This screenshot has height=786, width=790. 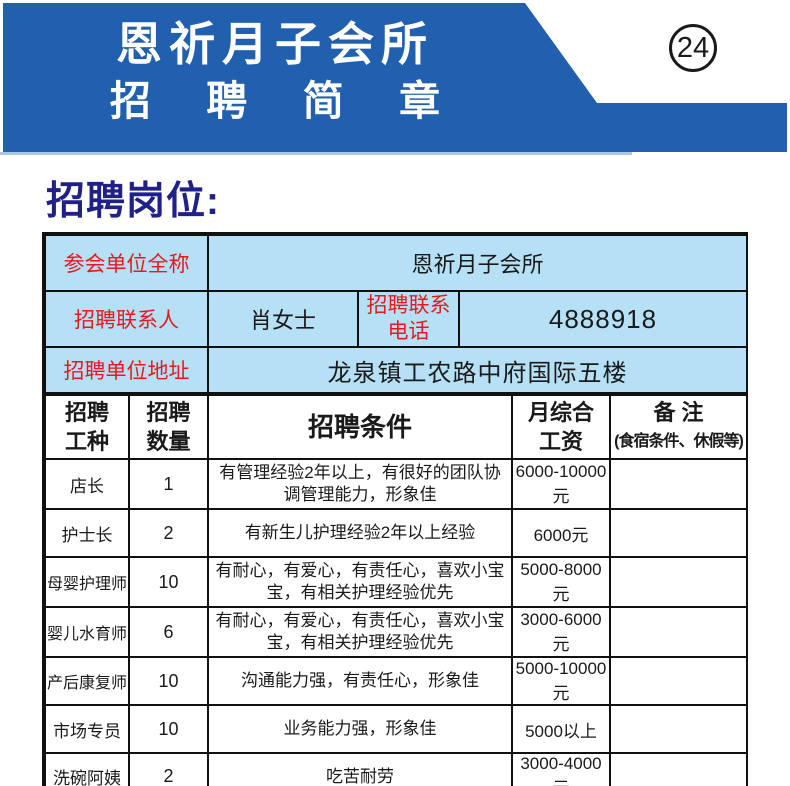 I want to click on job-salary: 3000-4000元, so click(x=561, y=769).